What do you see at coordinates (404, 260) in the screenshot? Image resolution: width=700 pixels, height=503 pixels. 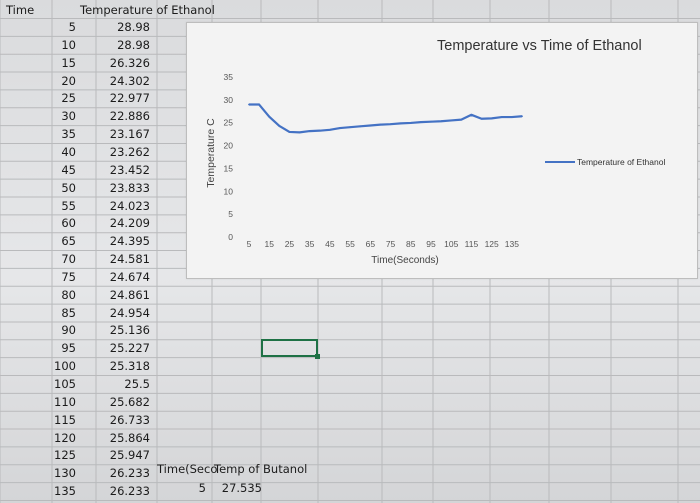 I see `x-axis-label: Time(Seconds)` at bounding box center [404, 260].